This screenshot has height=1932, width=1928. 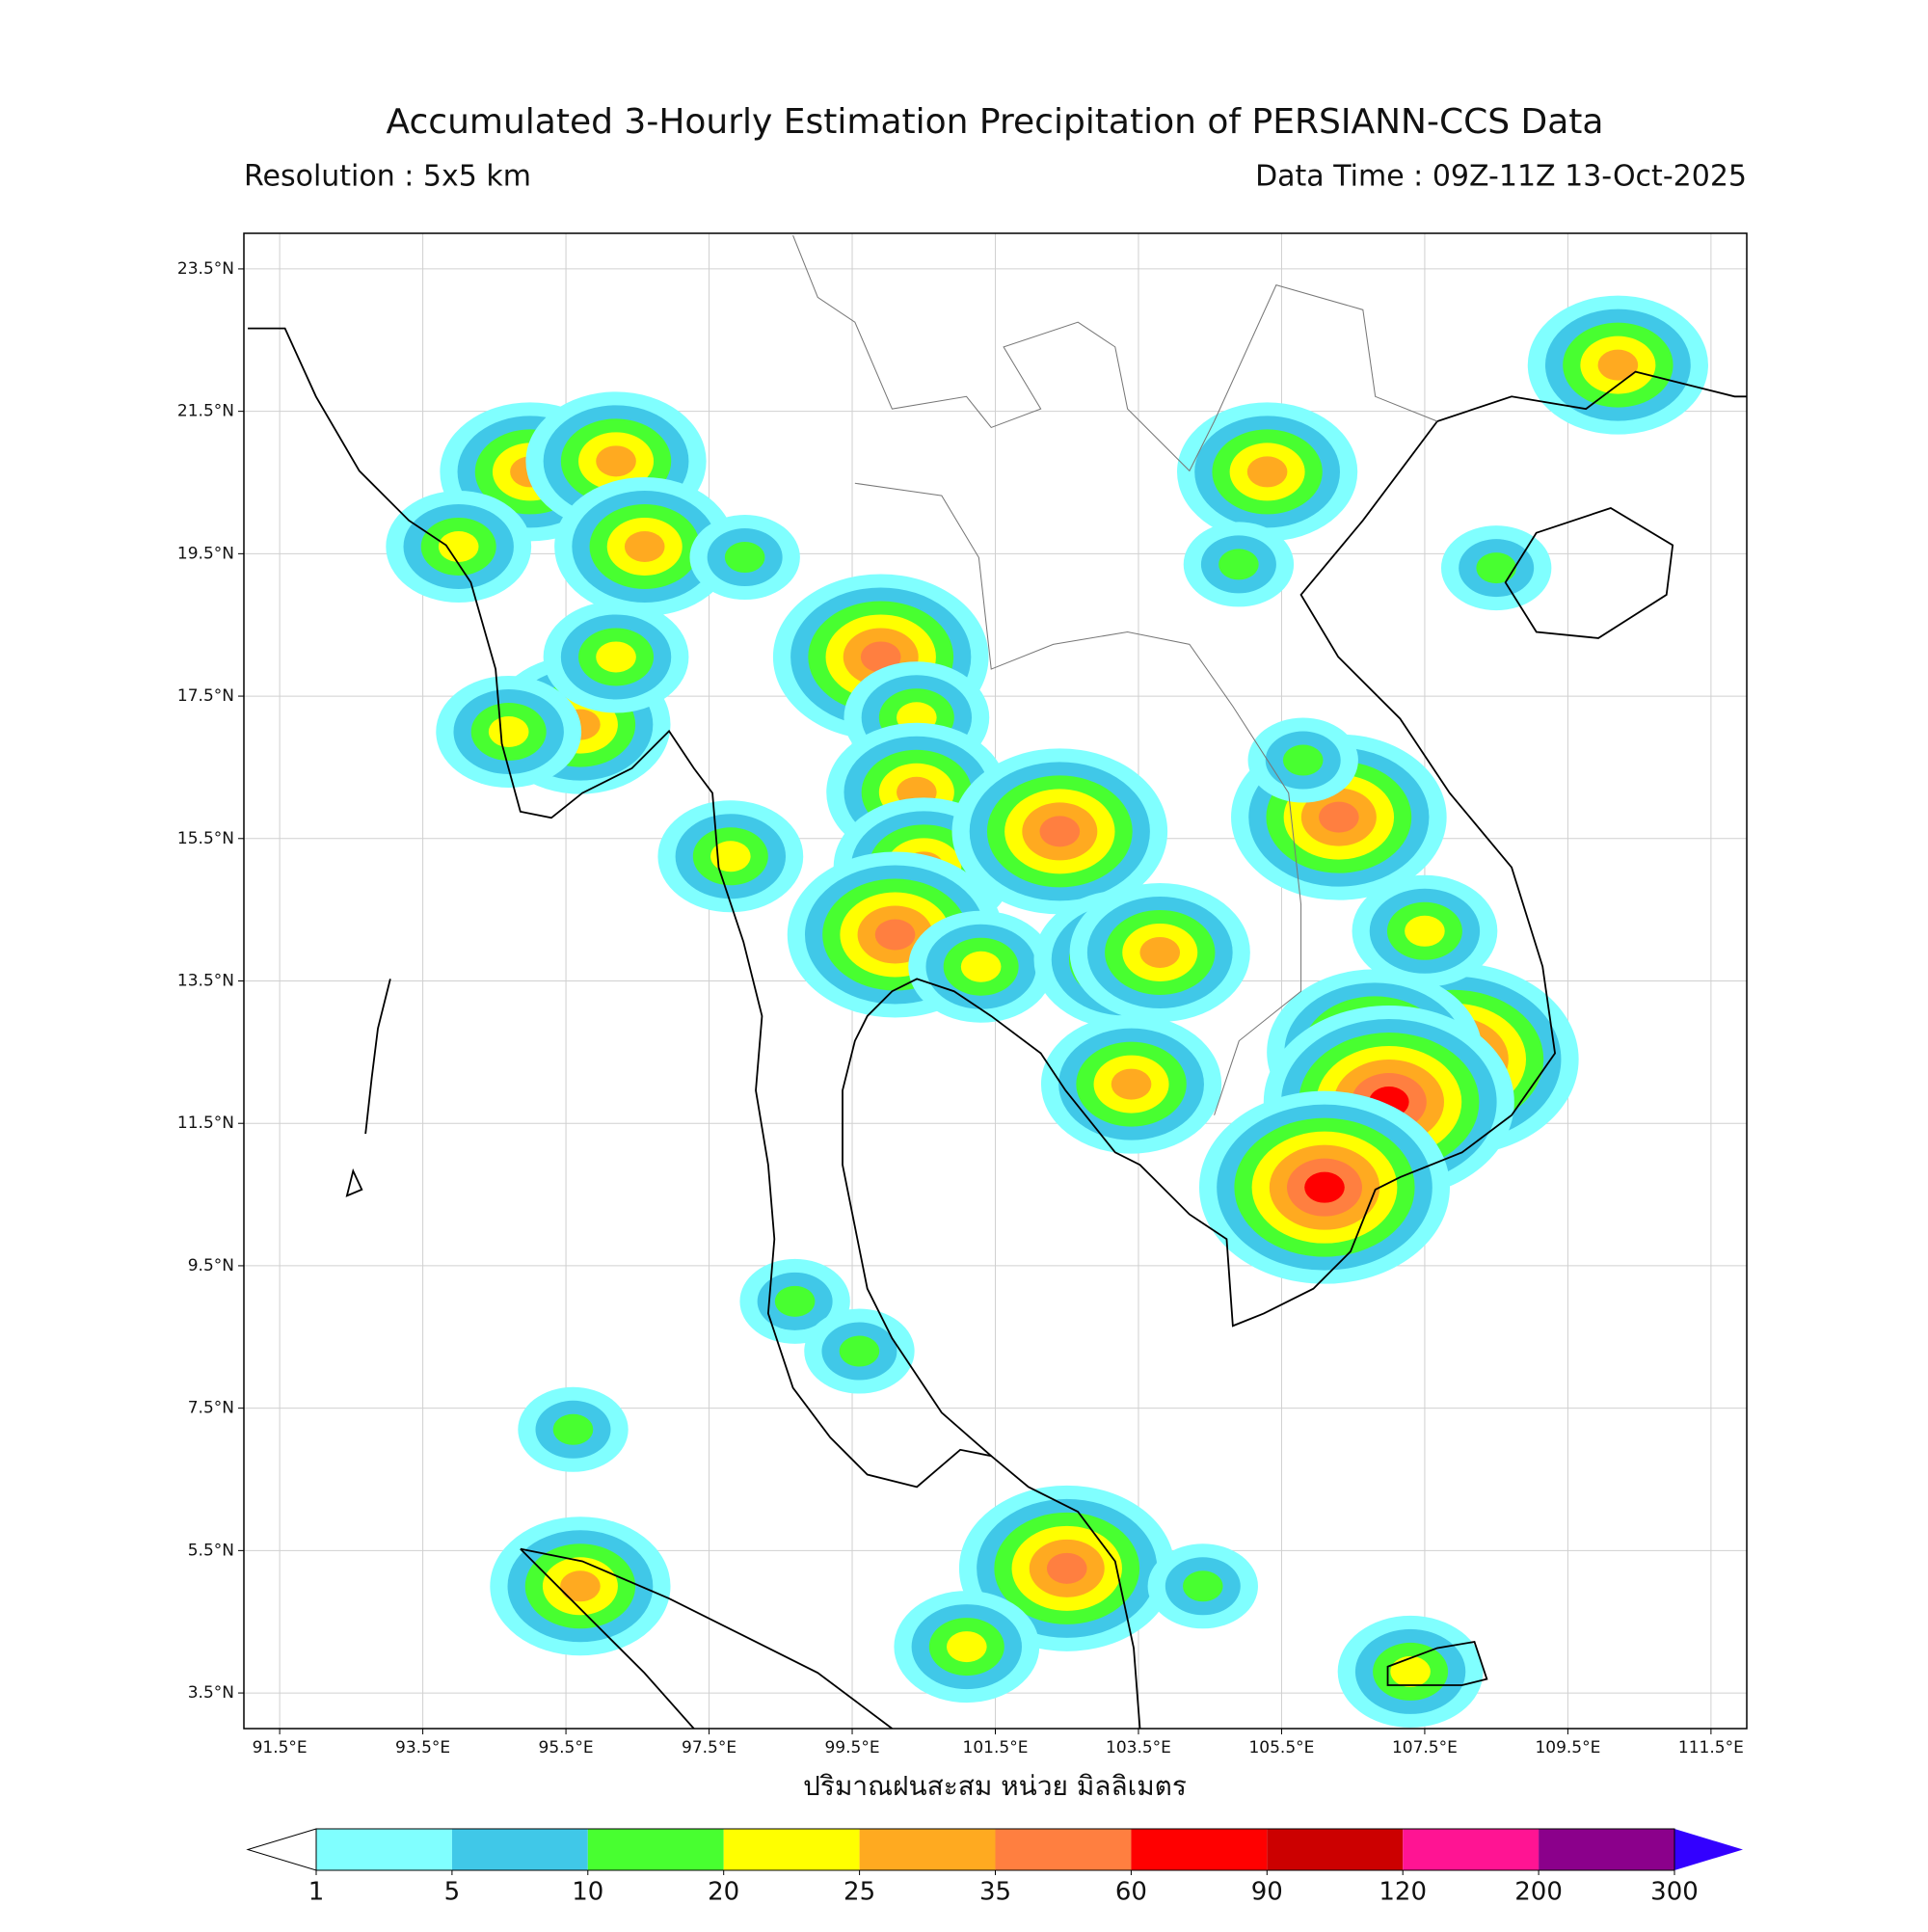 What do you see at coordinates (1131, 1893) in the screenshot?
I see `colorbar-label: 60` at bounding box center [1131, 1893].